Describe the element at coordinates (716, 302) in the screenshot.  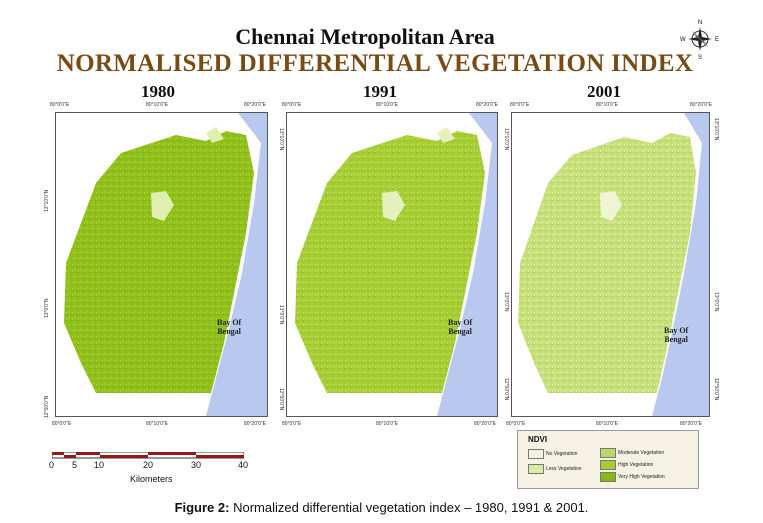
I see `right-tick: 13°0'0"N` at that location.